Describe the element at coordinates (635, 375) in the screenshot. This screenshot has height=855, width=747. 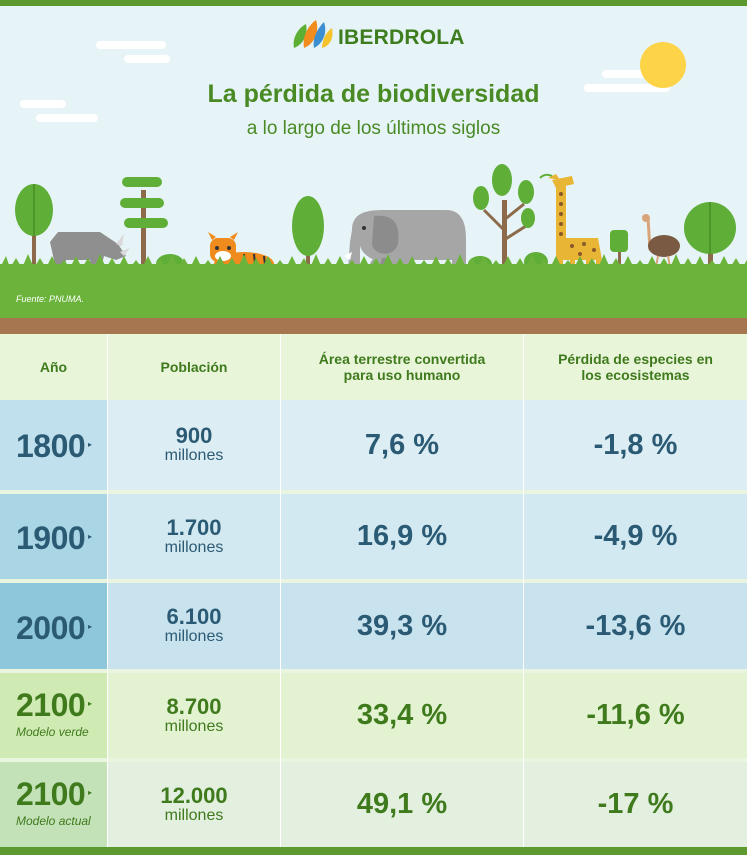
I see `header-species-line2: los ecosistemas` at that location.